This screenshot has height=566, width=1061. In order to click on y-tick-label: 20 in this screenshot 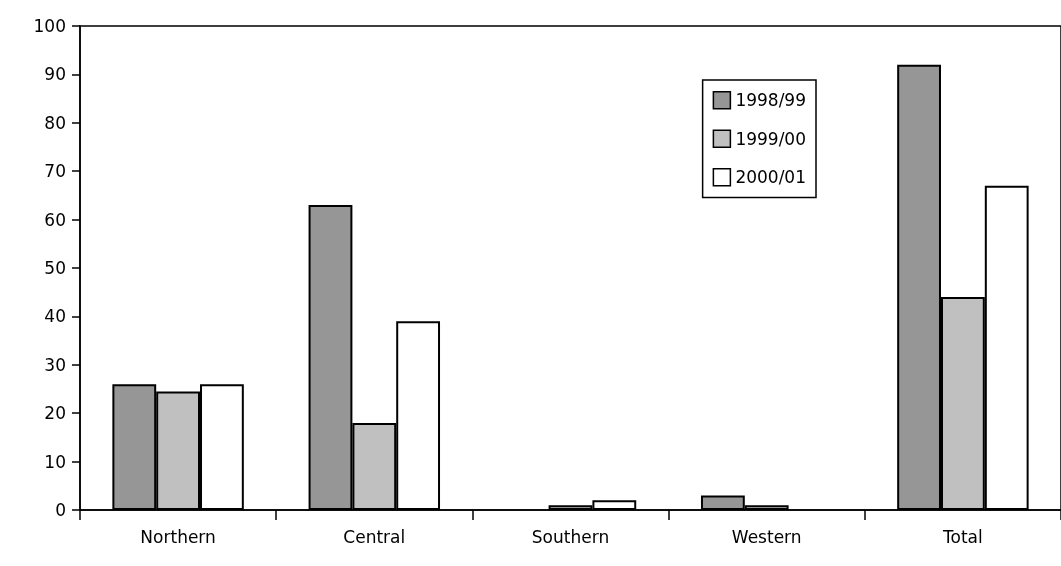, I will do `click(55, 413)`.